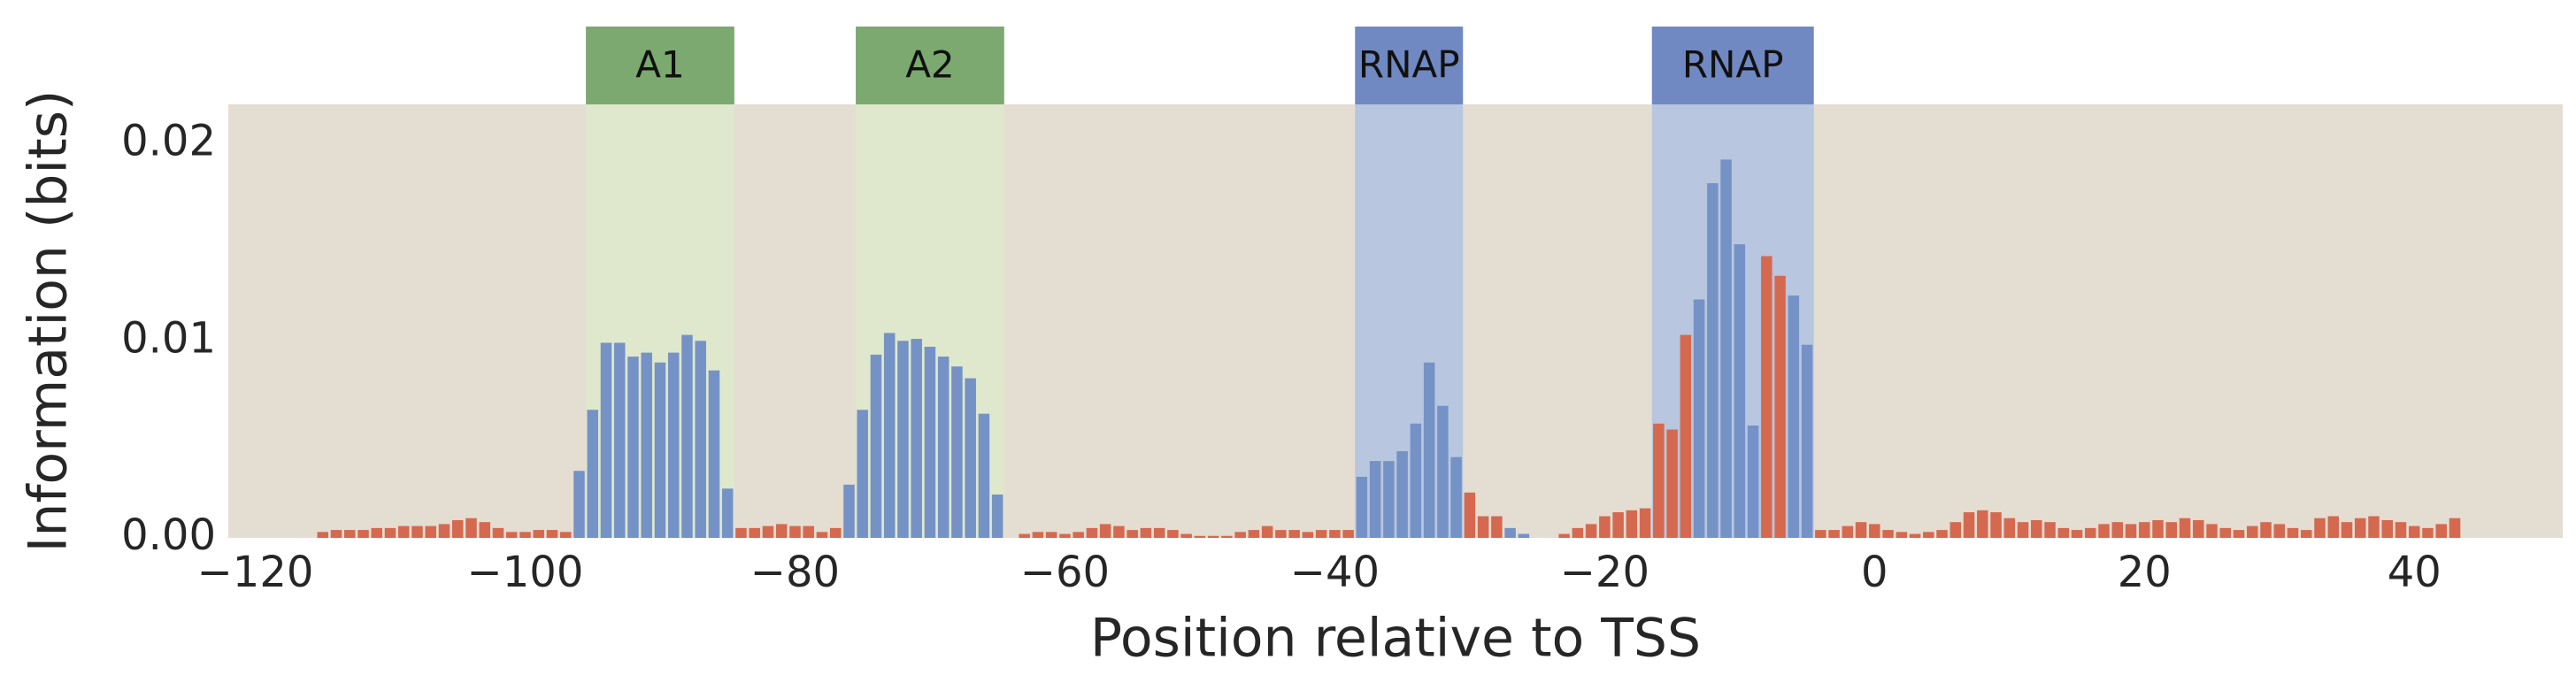 This screenshot has height=698, width=2576. What do you see at coordinates (1604, 572) in the screenshot?
I see `x-tick-label: −20` at bounding box center [1604, 572].